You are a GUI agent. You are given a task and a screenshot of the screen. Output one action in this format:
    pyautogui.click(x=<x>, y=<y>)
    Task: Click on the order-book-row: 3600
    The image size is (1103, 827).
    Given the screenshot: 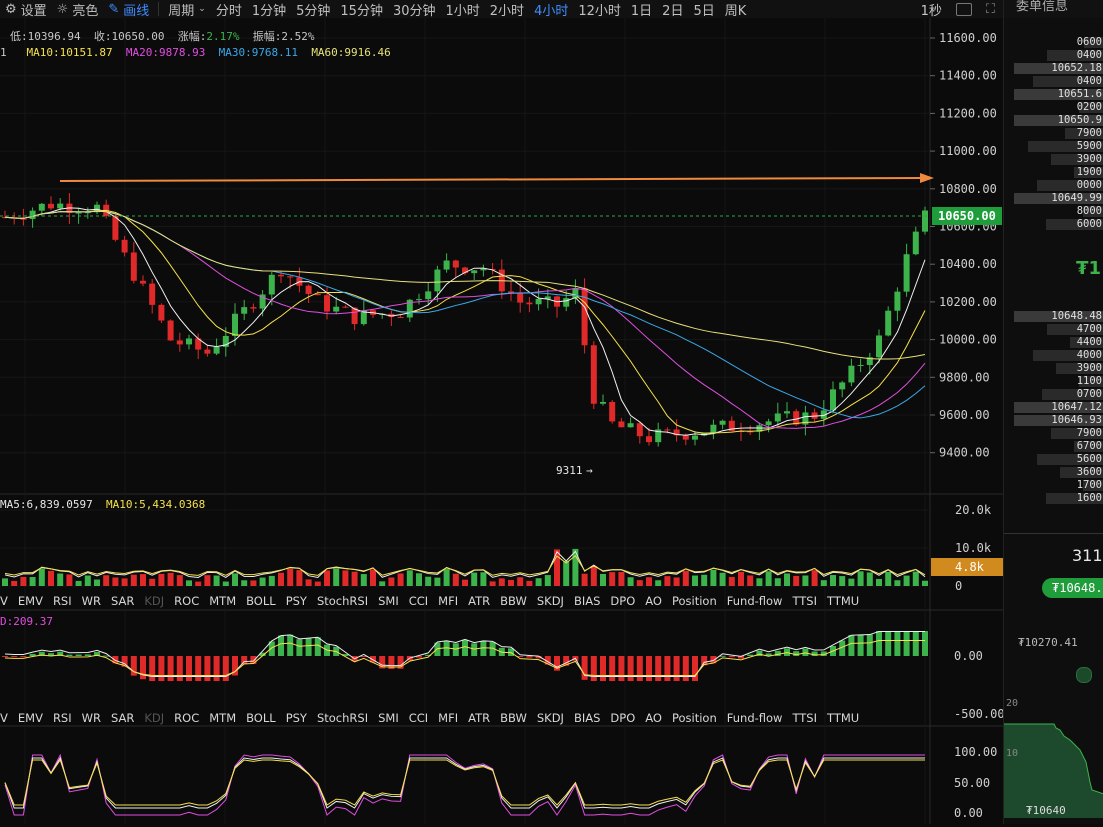 What is the action you would take?
    pyautogui.click(x=1058, y=472)
    